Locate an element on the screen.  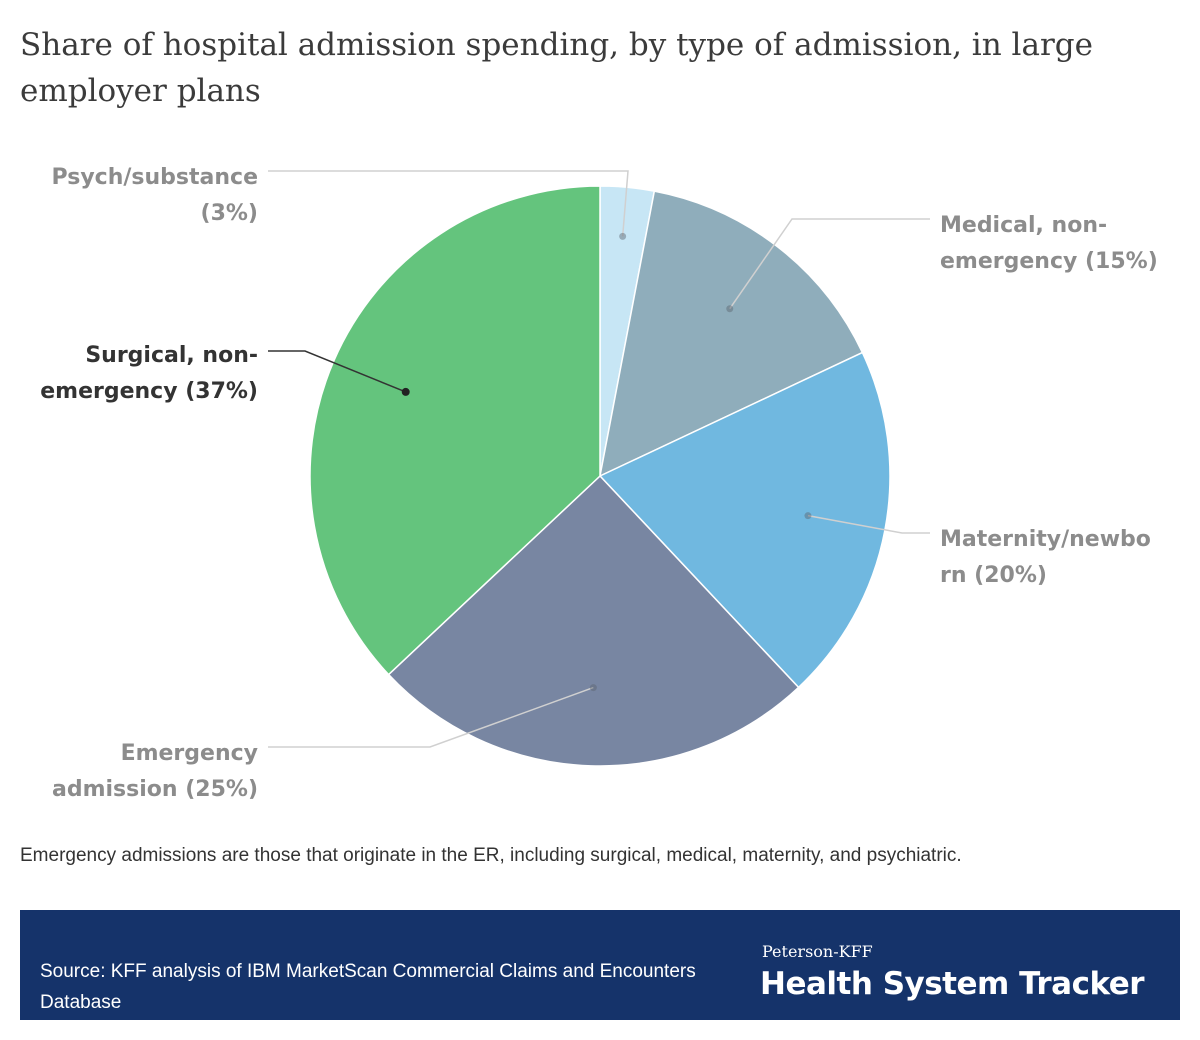
leader-dot-surgical-non-emergency is located at coordinates (405, 391).